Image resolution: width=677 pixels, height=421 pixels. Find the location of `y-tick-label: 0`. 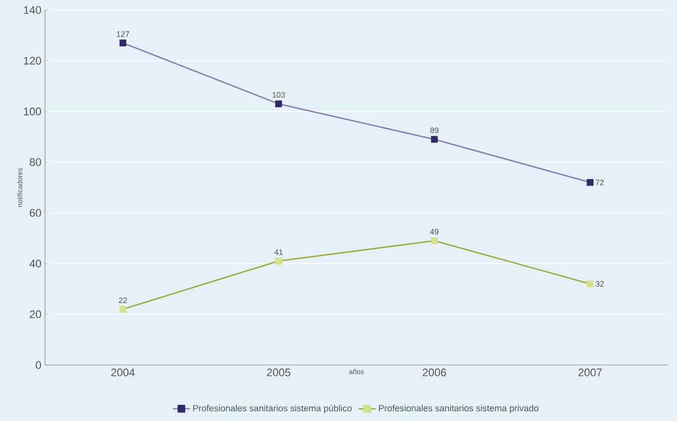

y-tick-label: 0 is located at coordinates (39, 365).